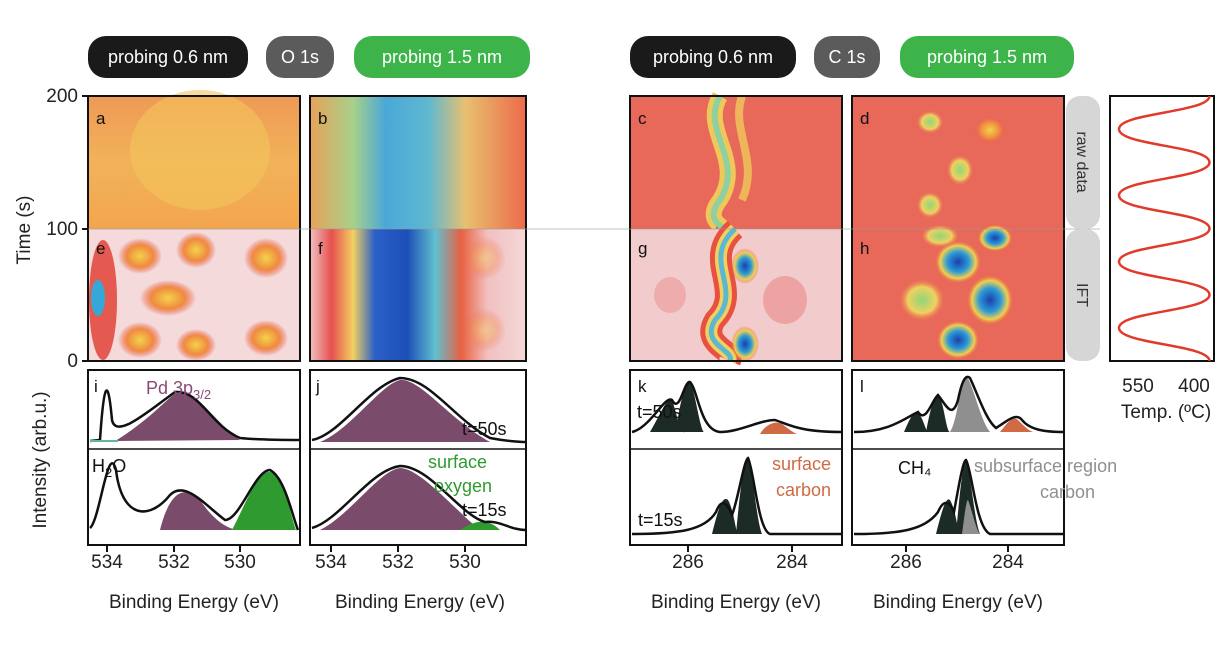 Image resolution: width=1232 pixels, height=648 pixels. I want to click on spectrum-l-upper, so click(959, 404).